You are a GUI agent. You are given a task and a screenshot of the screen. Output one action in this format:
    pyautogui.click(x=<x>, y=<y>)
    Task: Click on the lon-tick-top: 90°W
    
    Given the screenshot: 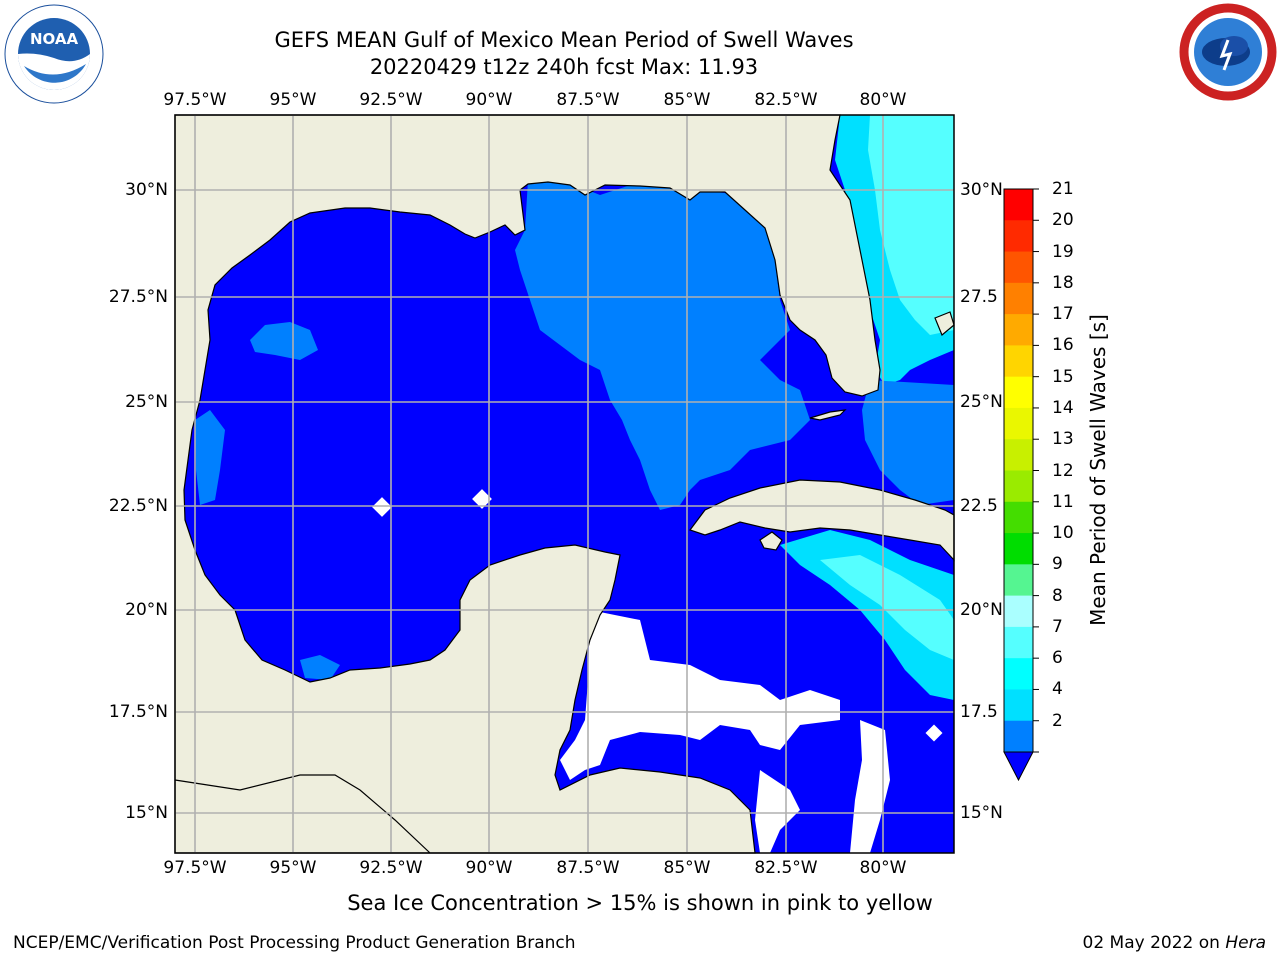 What is the action you would take?
    pyautogui.click(x=489, y=100)
    